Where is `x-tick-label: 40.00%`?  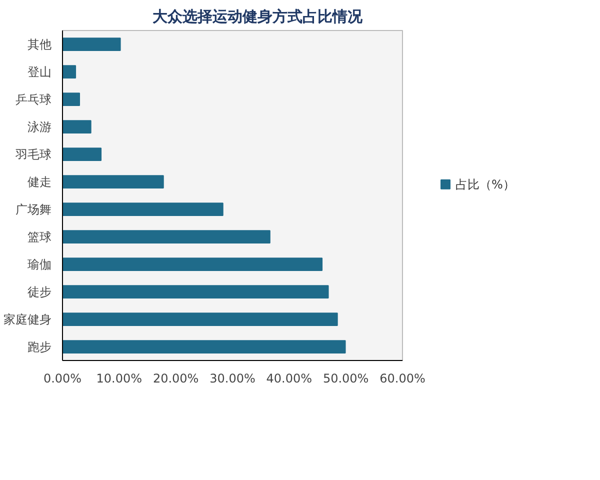
x-tick-label: 40.00% is located at coordinates (289, 379).